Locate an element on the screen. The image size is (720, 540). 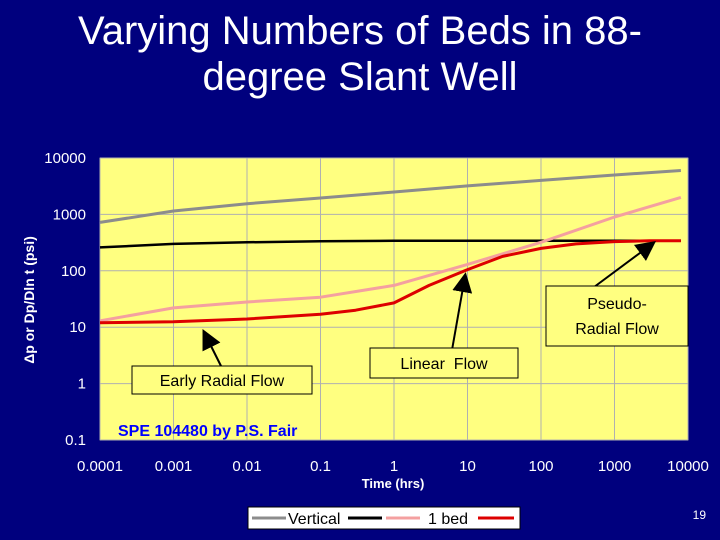
x-tick-label: 100 is located at coordinates (540, 466).